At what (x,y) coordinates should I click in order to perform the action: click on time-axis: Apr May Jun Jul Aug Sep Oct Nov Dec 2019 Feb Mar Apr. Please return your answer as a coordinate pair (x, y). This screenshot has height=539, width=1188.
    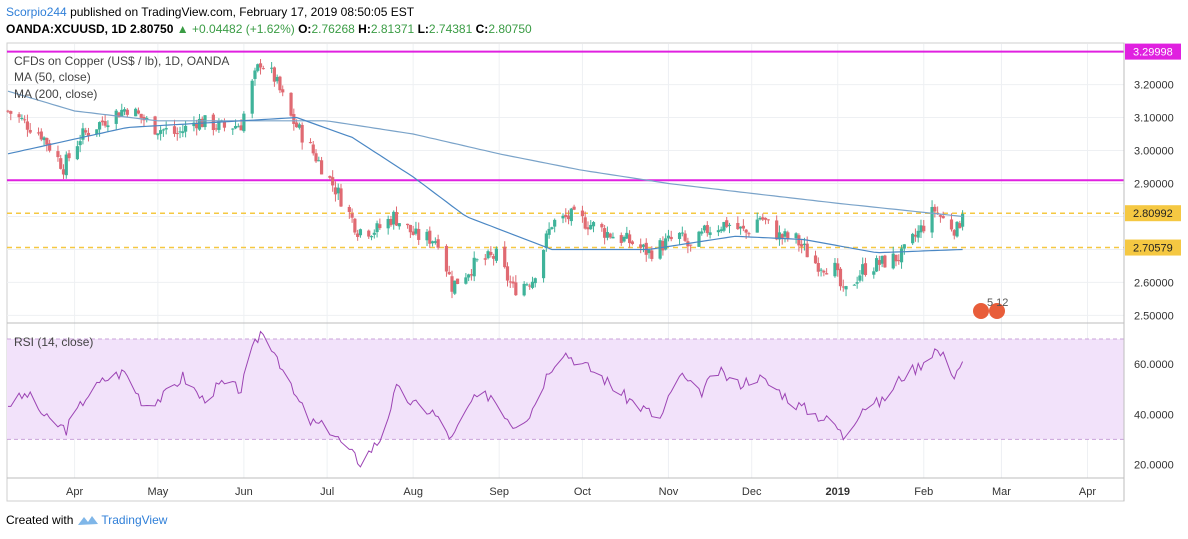
    Looking at the image, I should click on (581, 492).